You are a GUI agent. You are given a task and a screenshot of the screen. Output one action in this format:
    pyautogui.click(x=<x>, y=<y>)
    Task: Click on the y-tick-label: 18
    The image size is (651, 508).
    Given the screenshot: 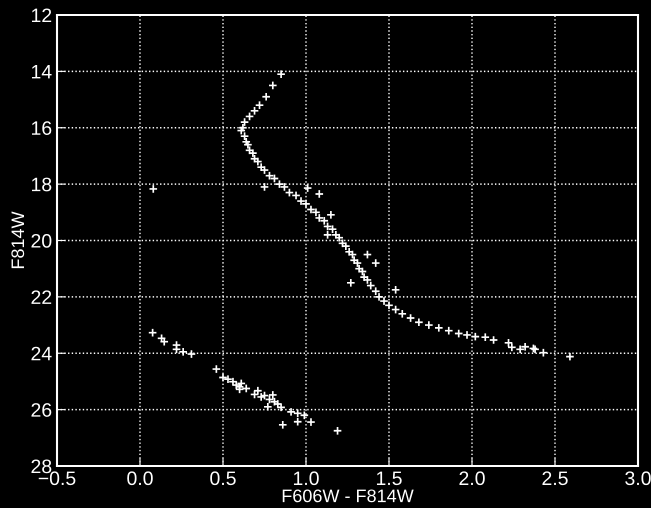 What is the action you would take?
    pyautogui.click(x=42, y=185)
    